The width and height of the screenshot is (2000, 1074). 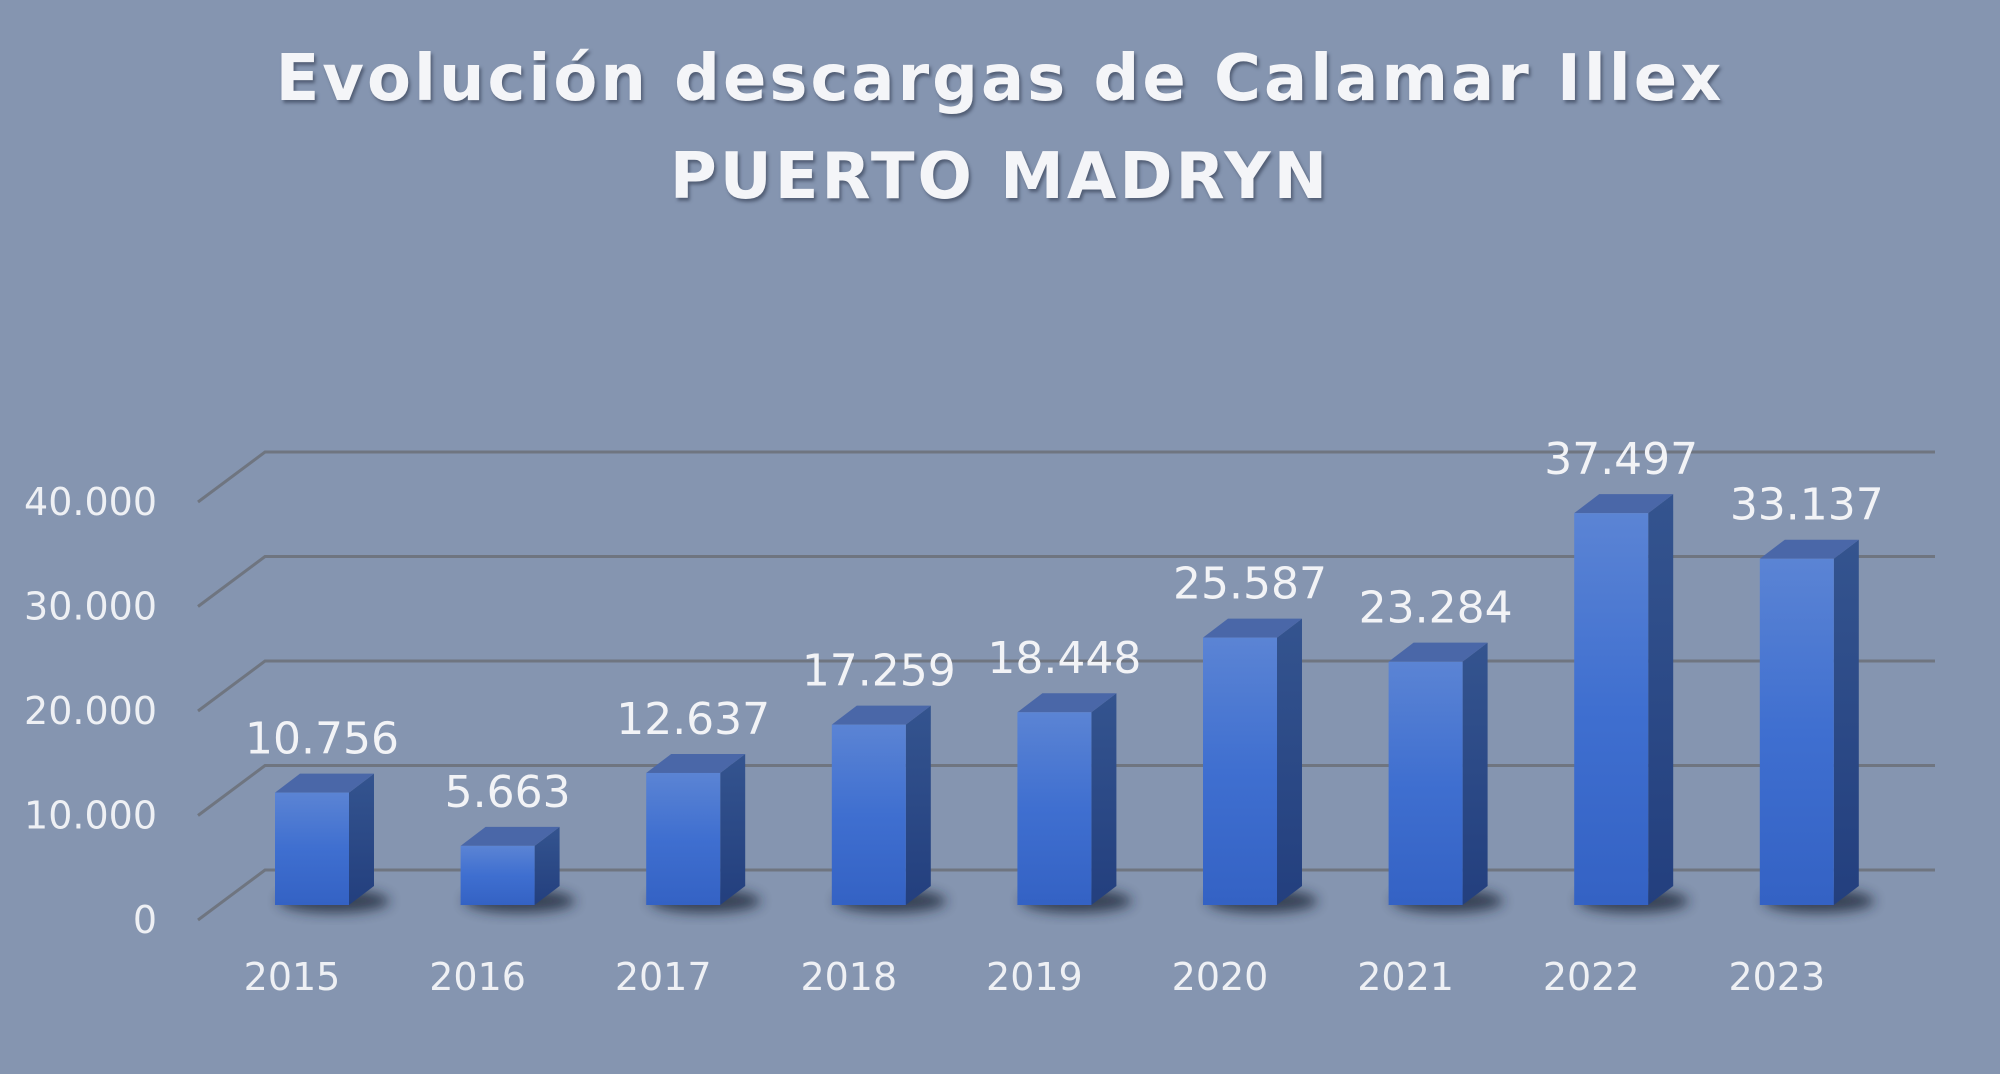 What do you see at coordinates (1250, 584) in the screenshot?
I see `data-label: 25.587` at bounding box center [1250, 584].